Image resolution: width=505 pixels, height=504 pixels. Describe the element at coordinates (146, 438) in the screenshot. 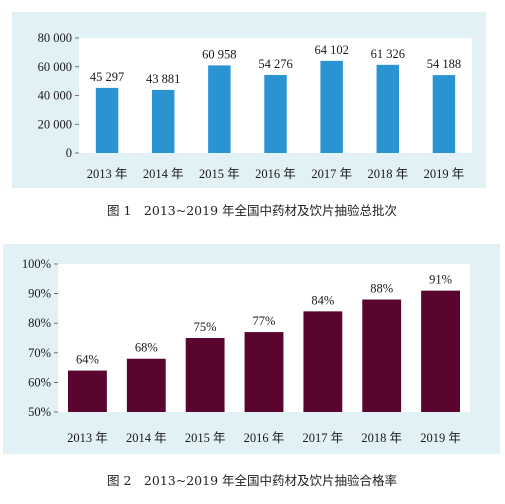

I see `chart-2-category-label: 2014 年` at that location.